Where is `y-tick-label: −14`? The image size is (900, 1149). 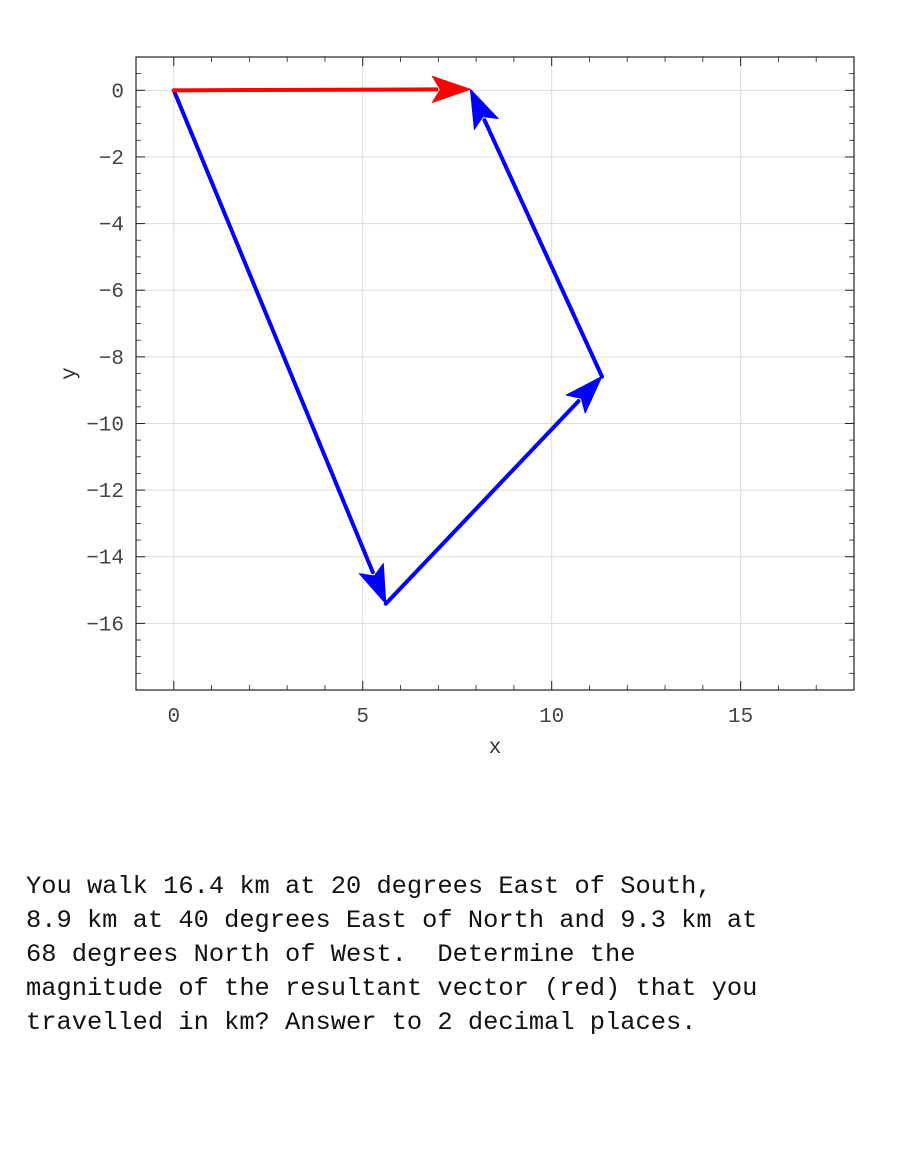 y-tick-label: −14 is located at coordinates (105, 559).